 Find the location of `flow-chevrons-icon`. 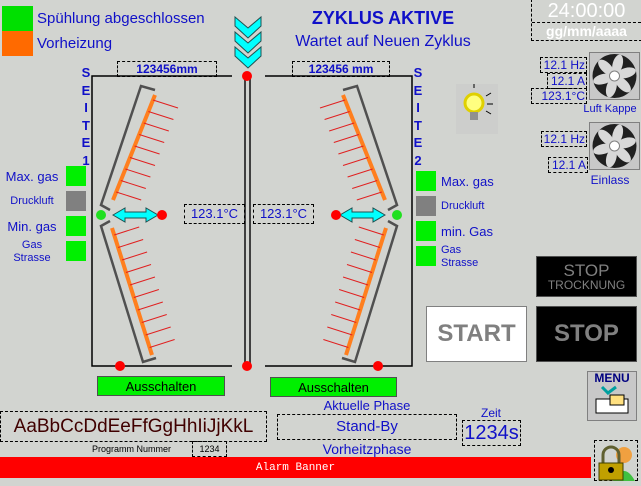

flow-chevrons-icon is located at coordinates (248, 42).